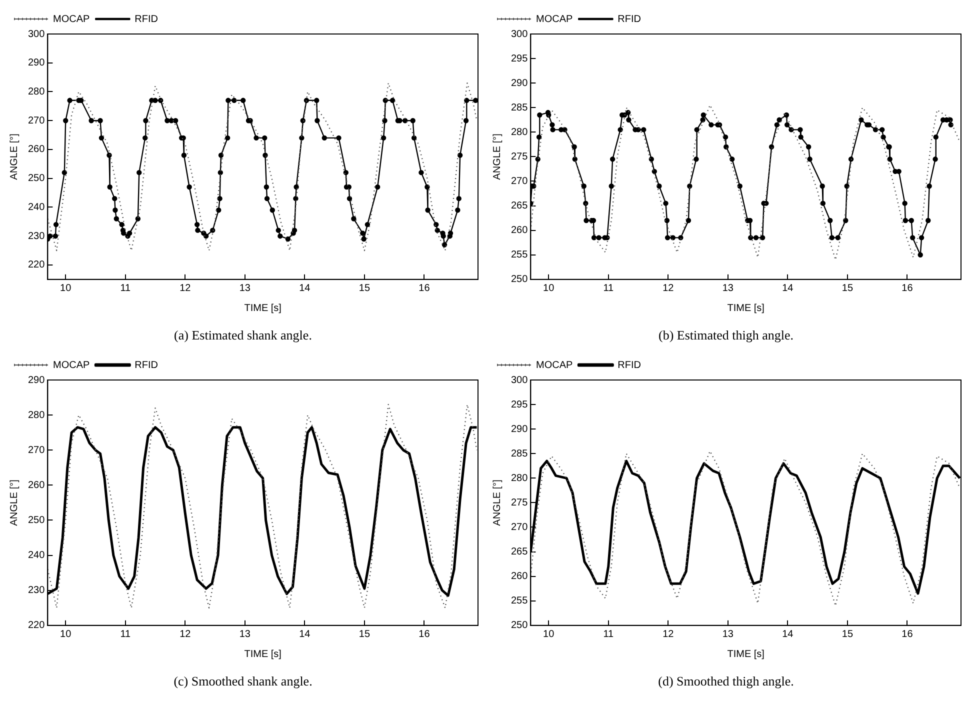  Describe the element at coordinates (726, 335) in the screenshot. I see `text: (b) Estimated thigh angle.` at that location.